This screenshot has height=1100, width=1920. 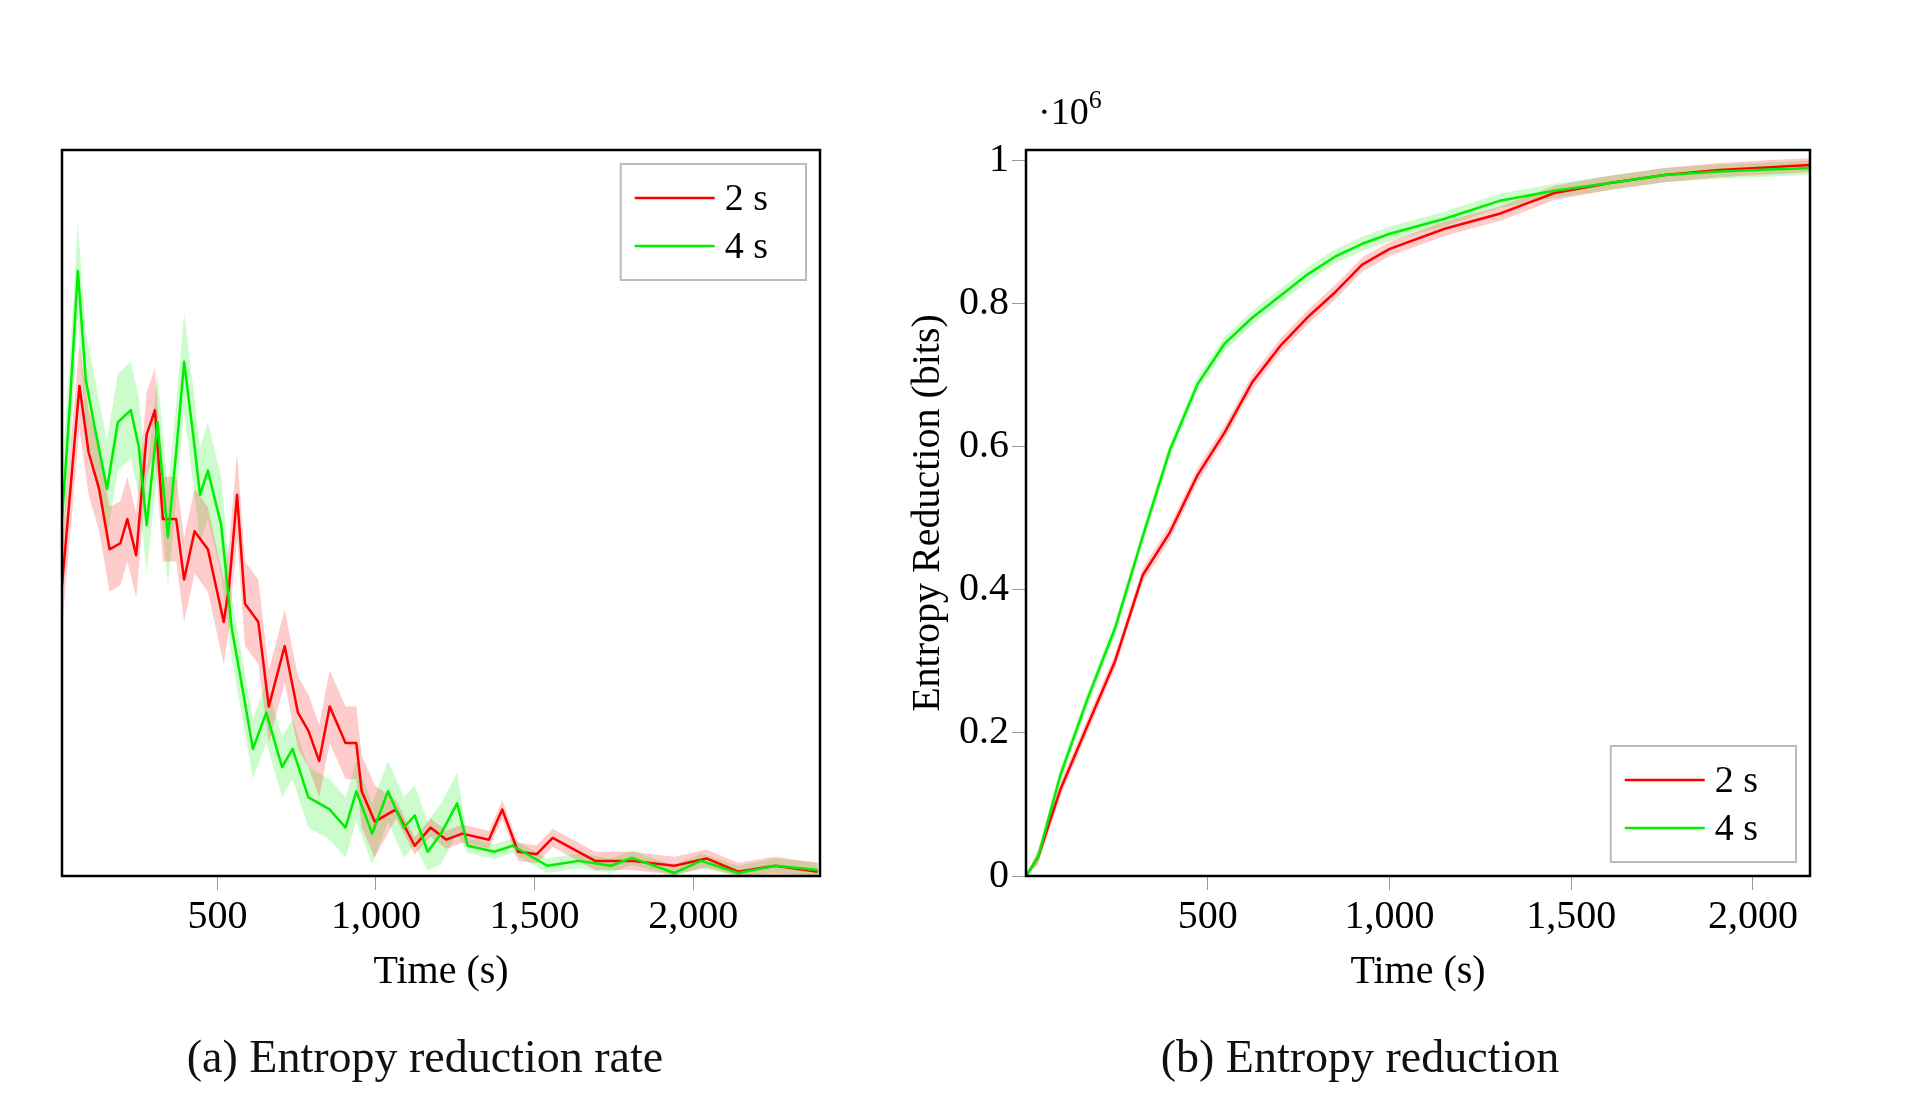 I want to click on y-tick-label: 1, so click(x=999, y=157).